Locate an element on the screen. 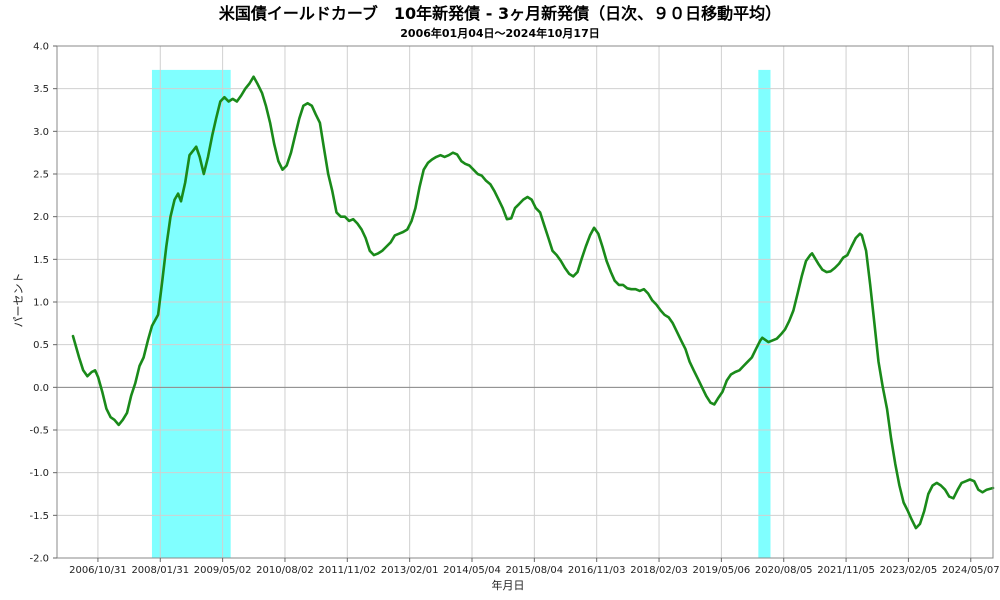  x-tick-label-7: 2015/08/04 is located at coordinates (535, 570).